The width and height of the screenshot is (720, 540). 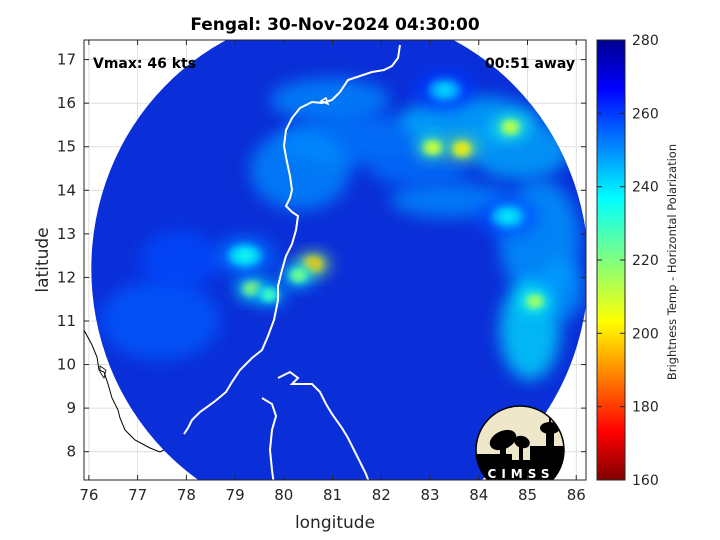 What do you see at coordinates (429, 495) in the screenshot?
I see `x-tick-label: 83` at bounding box center [429, 495].